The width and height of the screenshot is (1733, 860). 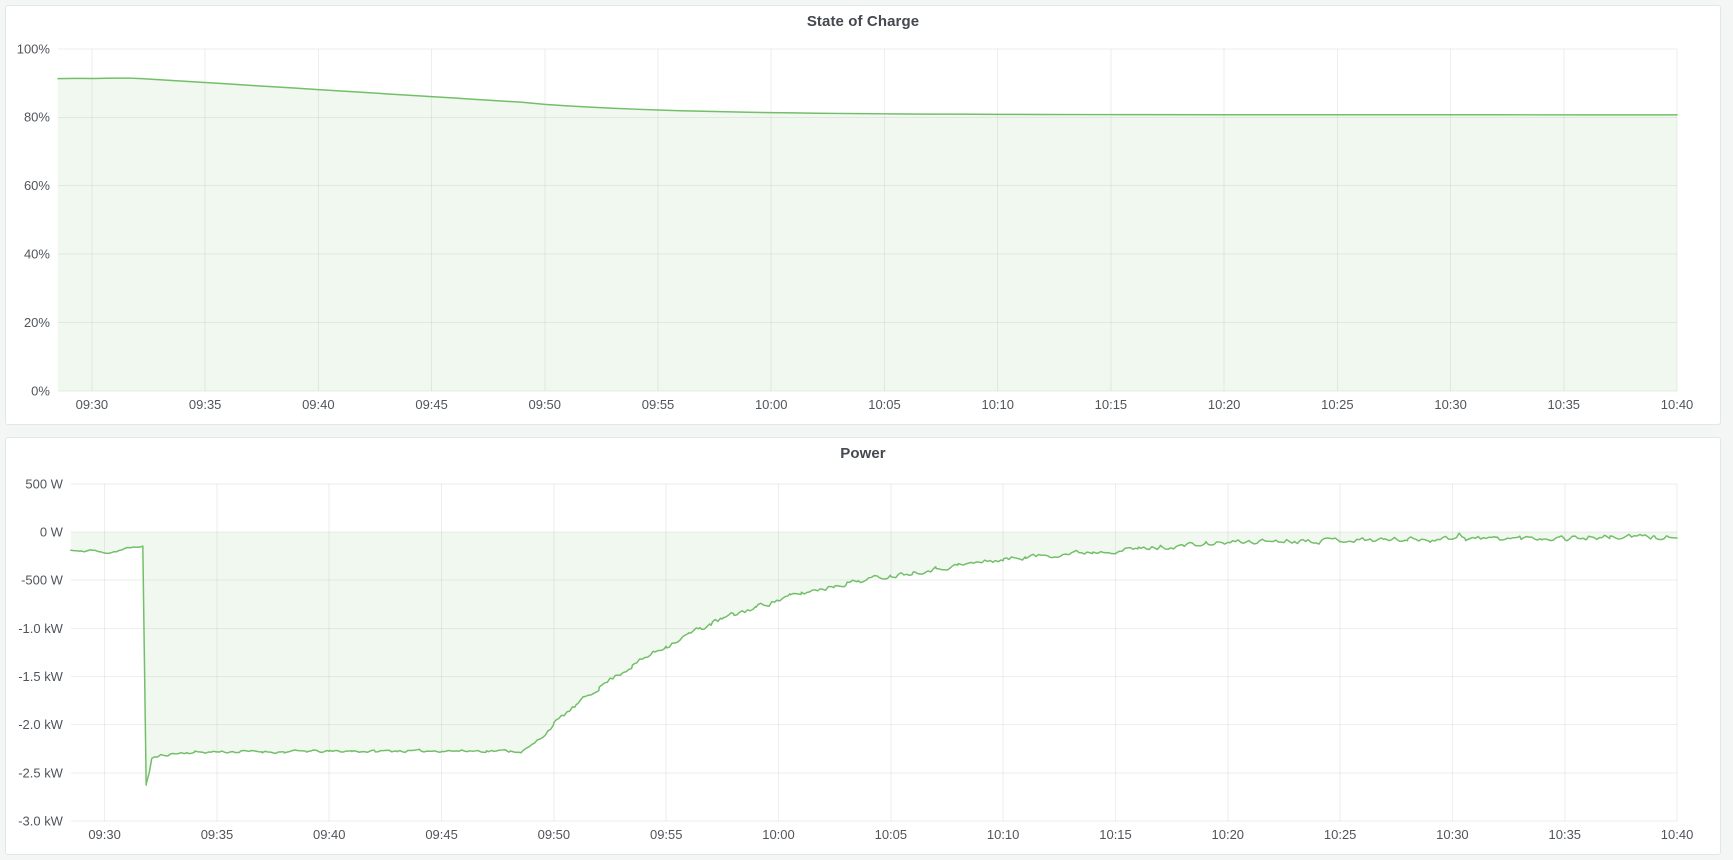 I want to click on series-line, so click(x=867, y=96).